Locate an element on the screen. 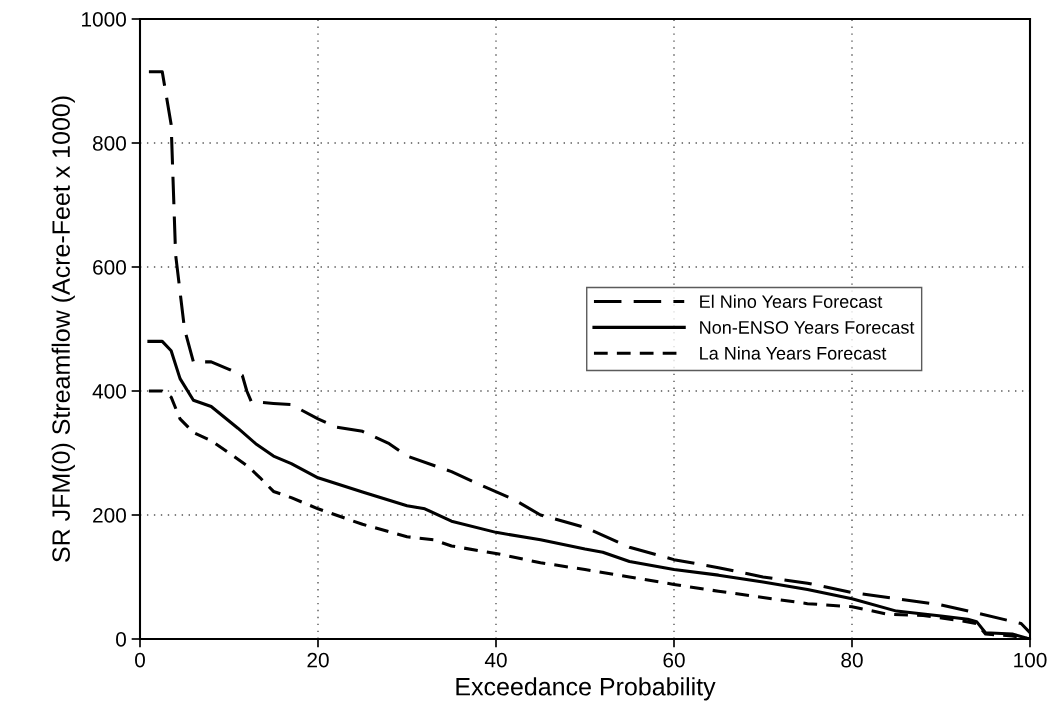 This screenshot has height=723, width=1049. x-tick-label: 80 is located at coordinates (852, 660).